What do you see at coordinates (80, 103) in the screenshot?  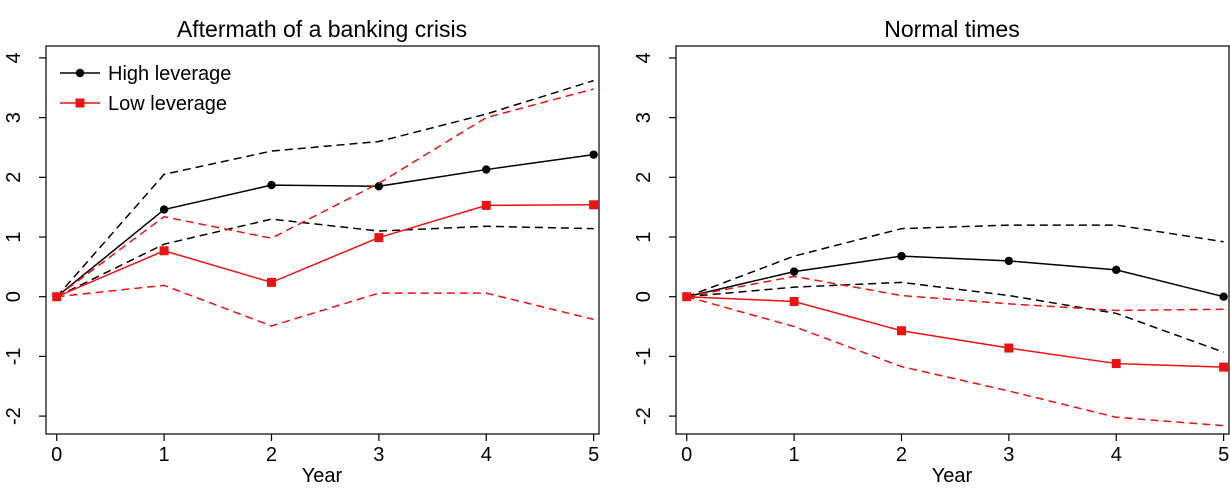 I see `legend-low-marker` at bounding box center [80, 103].